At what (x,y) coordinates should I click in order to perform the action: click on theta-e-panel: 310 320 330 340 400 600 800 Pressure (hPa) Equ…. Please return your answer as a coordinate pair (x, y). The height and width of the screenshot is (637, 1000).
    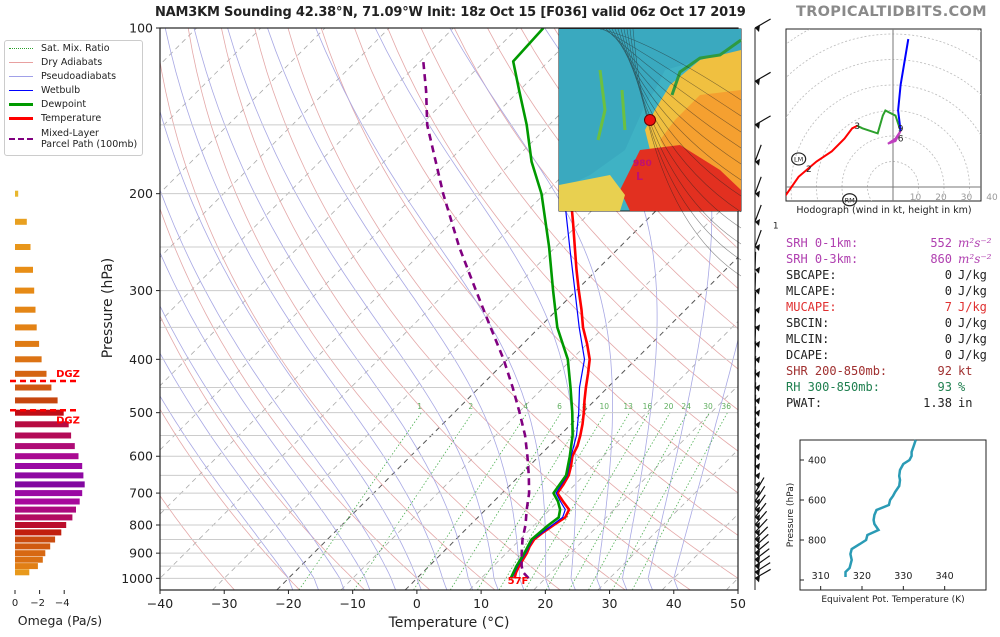
    Looking at the image, I should click on (886, 522).